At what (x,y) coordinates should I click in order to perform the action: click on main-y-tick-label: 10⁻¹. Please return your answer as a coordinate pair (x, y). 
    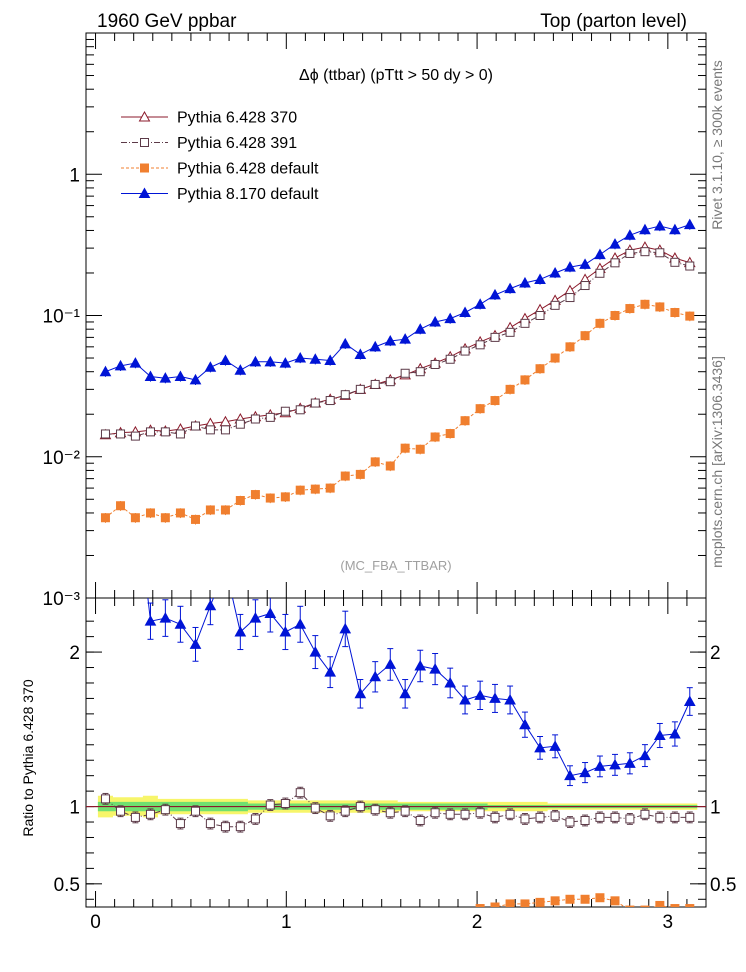
    Looking at the image, I should click on (62, 317).